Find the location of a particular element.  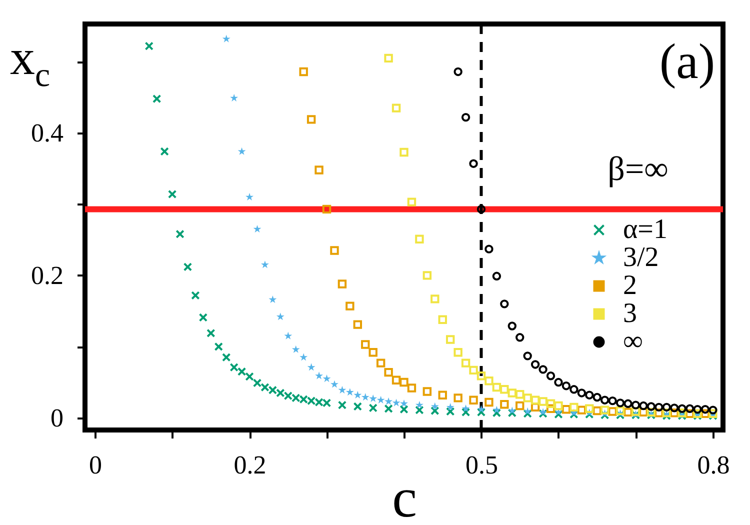

x-tick-label: 0.5 is located at coordinates (481, 465).